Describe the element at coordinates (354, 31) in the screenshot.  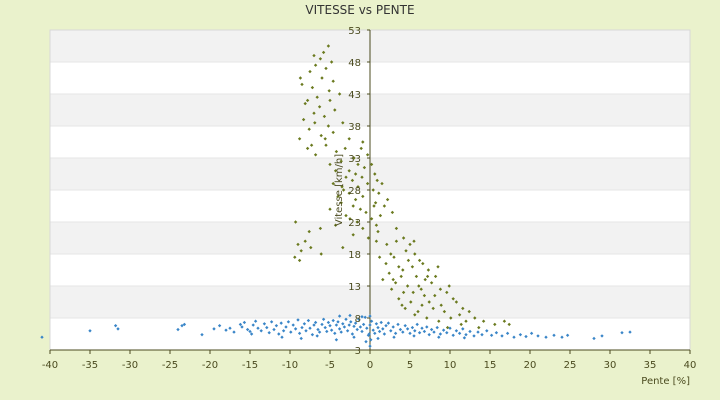
I see `y-tick-label: 53` at that location.